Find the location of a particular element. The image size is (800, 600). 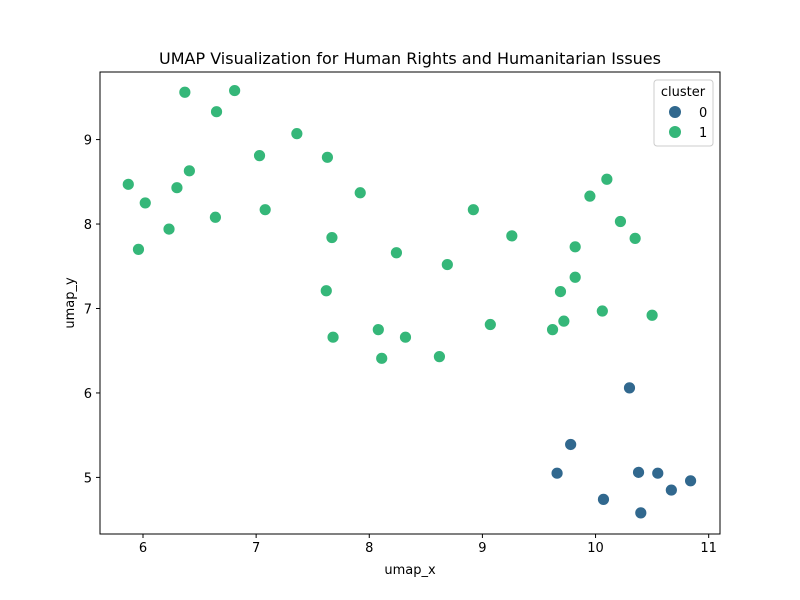

x-tick-label: 11 is located at coordinates (708, 548).